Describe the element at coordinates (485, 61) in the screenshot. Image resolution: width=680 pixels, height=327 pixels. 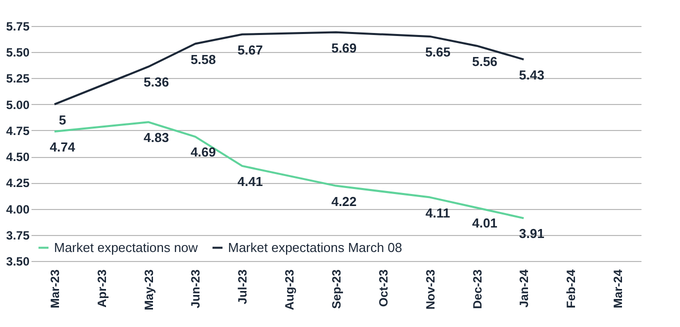
I see `data-label: 5.56` at that location.